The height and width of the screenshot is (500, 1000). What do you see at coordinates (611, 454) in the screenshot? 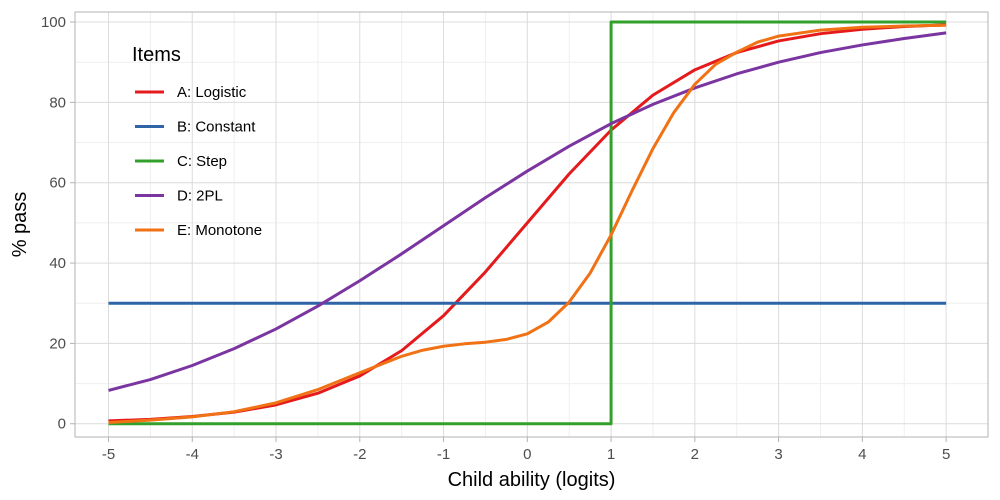
I see `x-tick-label: 1` at bounding box center [611, 454].